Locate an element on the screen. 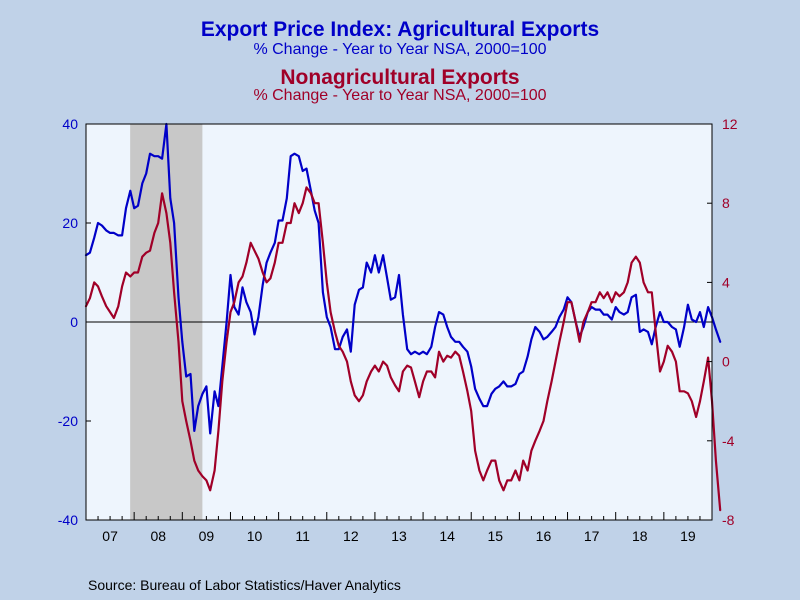 This screenshot has height=600, width=800. x-tick-label: 13 is located at coordinates (399, 536).